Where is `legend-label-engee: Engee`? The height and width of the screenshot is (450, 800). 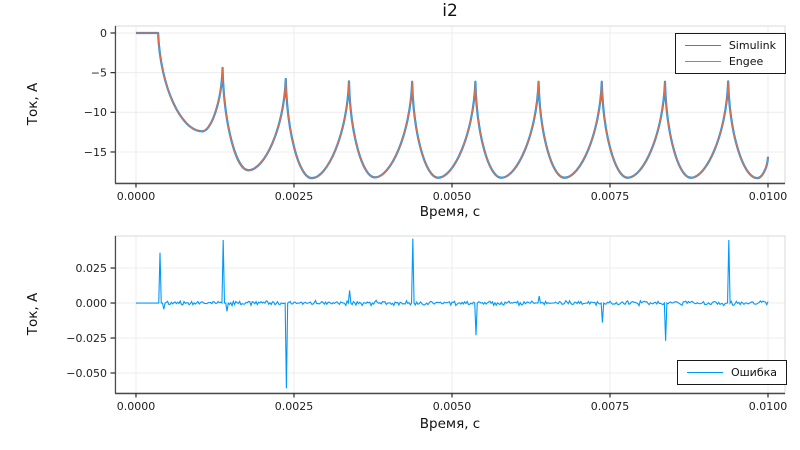 legend-label-engee: Engee is located at coordinates (746, 61).